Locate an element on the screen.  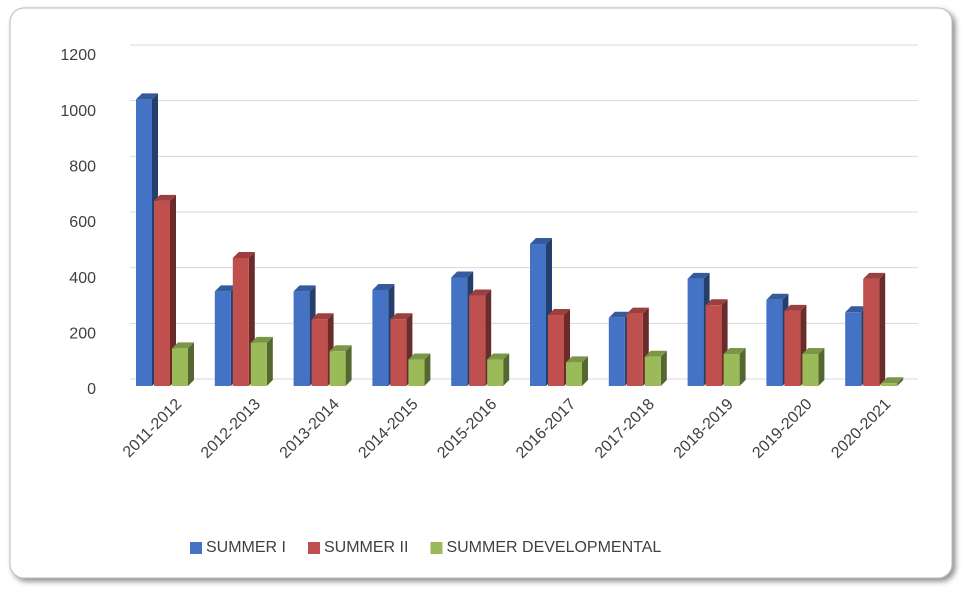
y-tick-label: 1000 is located at coordinates (78, 111).